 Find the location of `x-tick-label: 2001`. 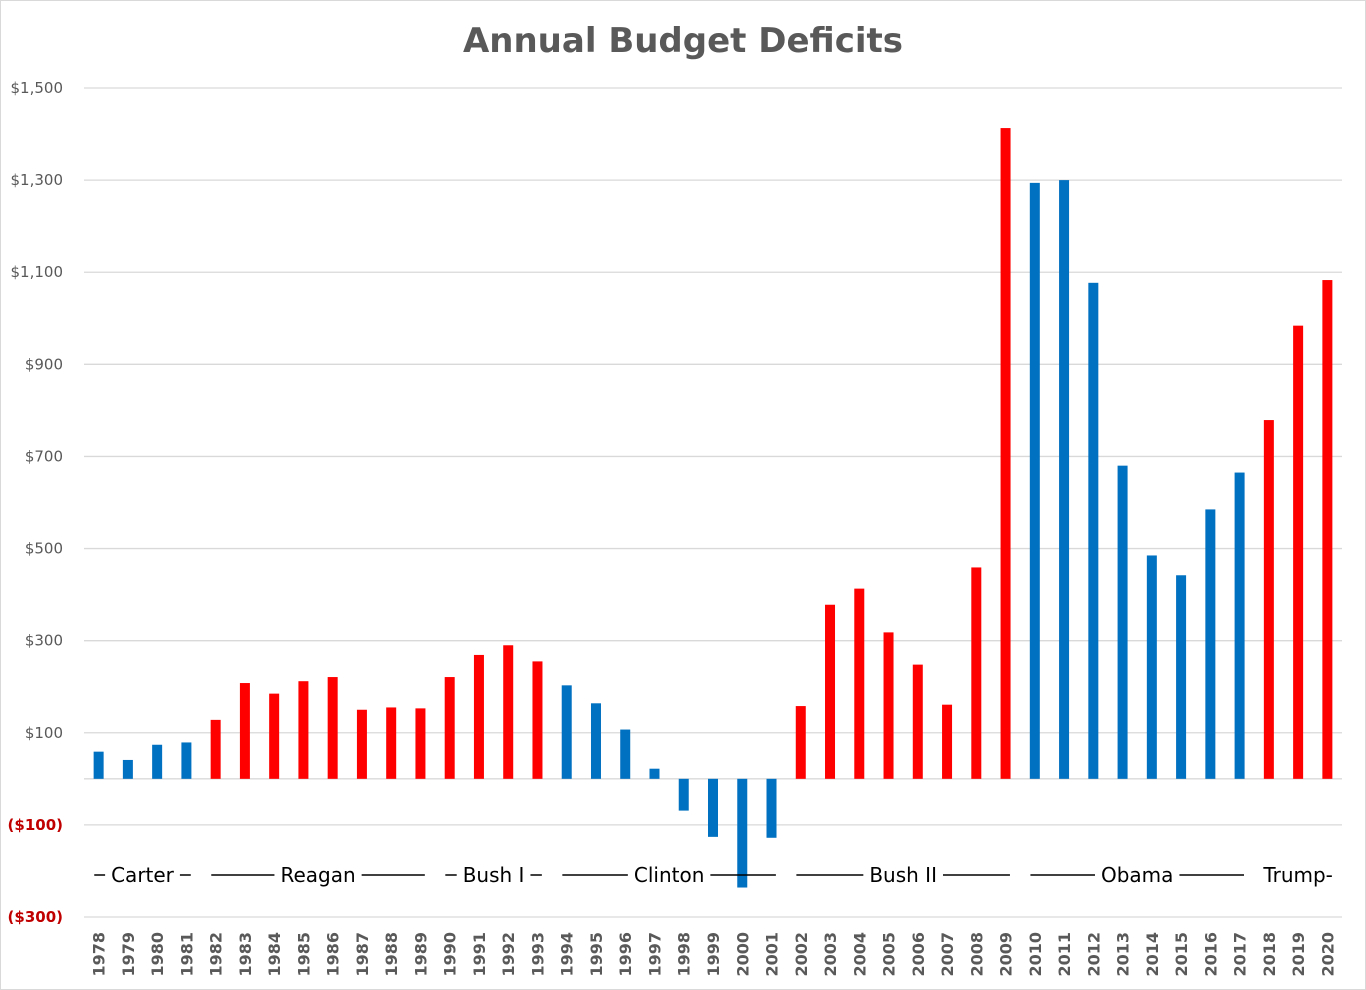

x-tick-label: 2001 is located at coordinates (772, 954).